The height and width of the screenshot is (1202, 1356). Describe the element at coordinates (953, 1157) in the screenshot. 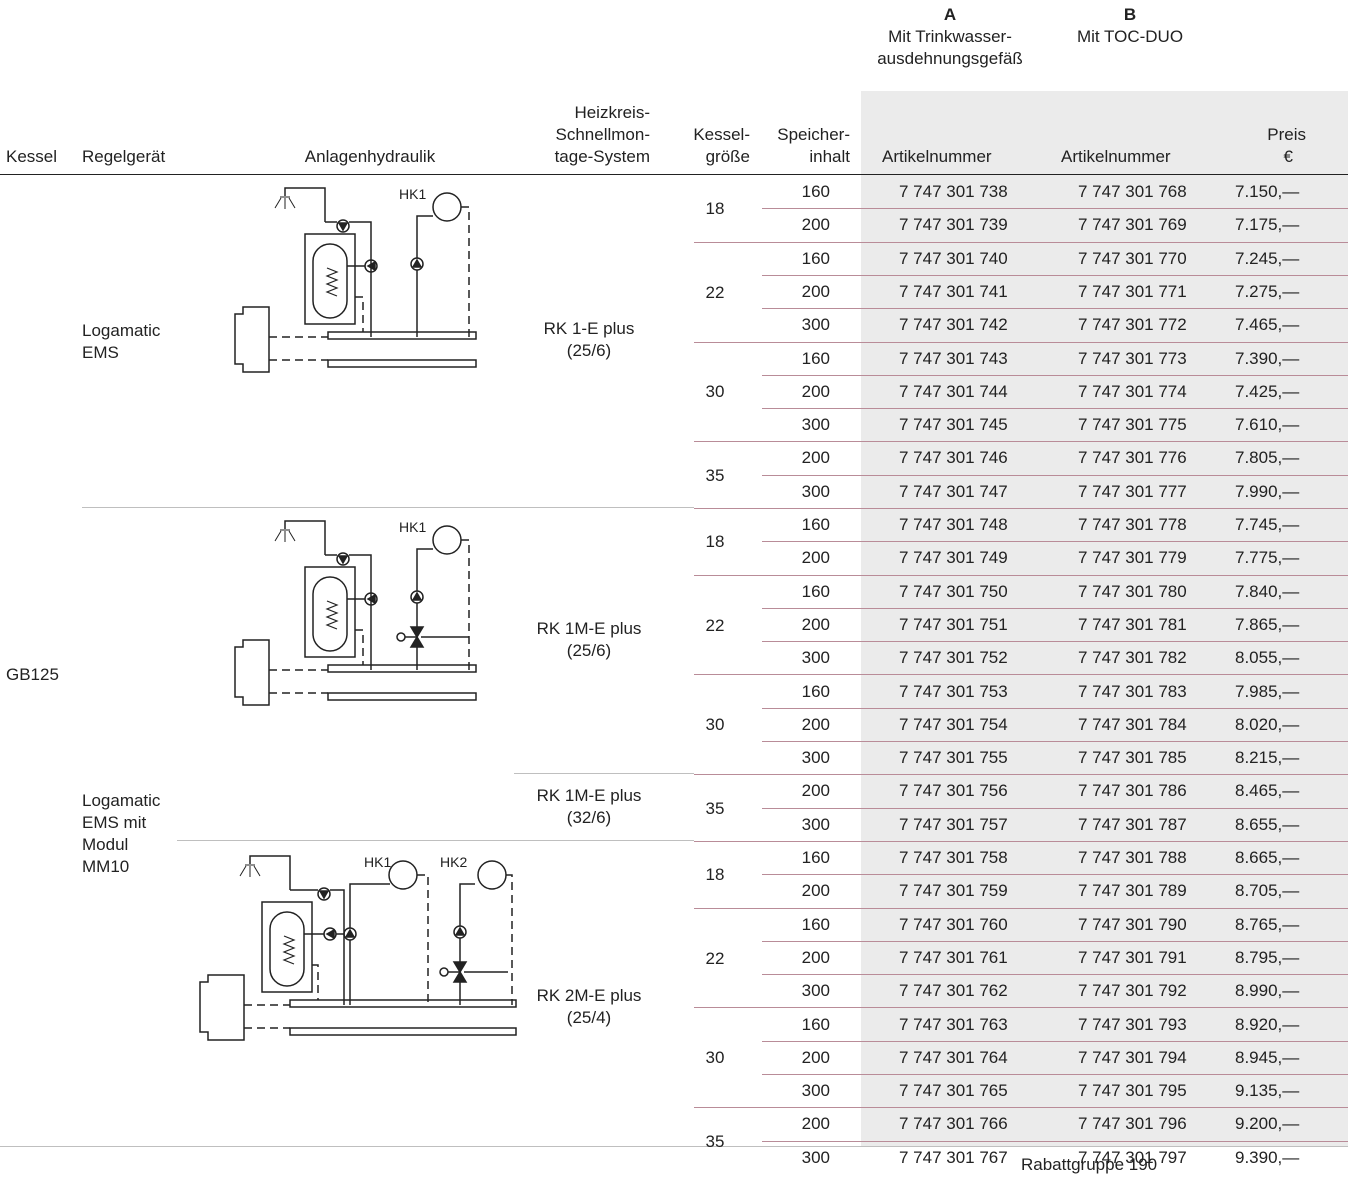

I see `artikelnummer-a-cell: 7 747 301 767` at that location.